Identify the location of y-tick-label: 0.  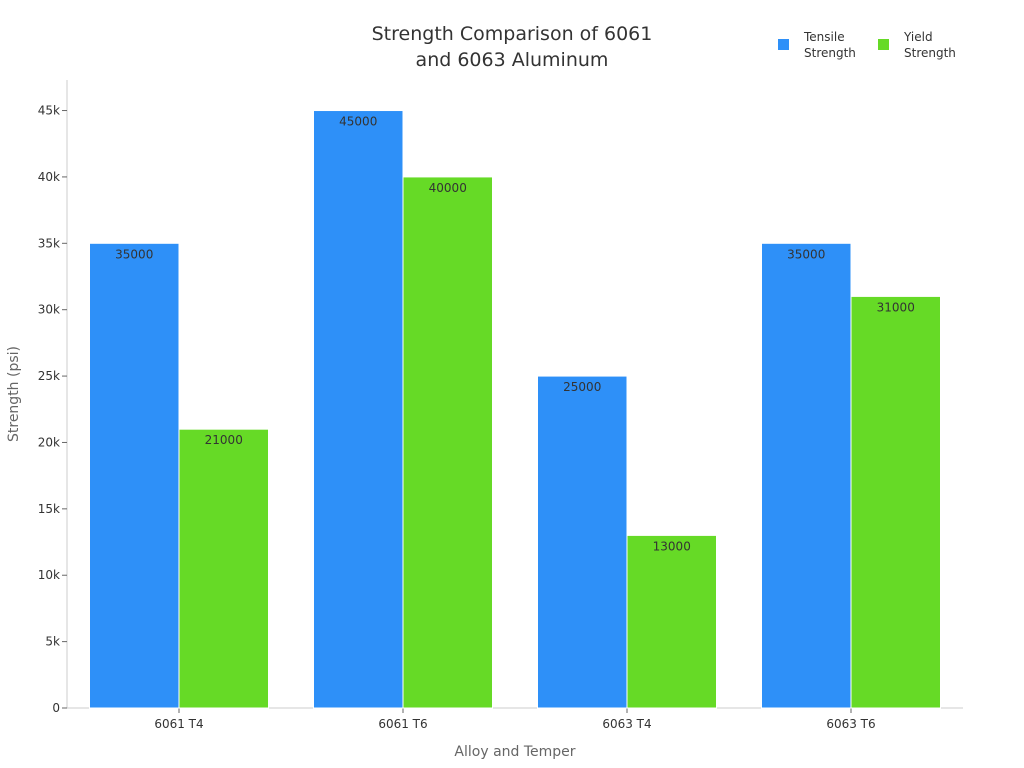
(56, 708).